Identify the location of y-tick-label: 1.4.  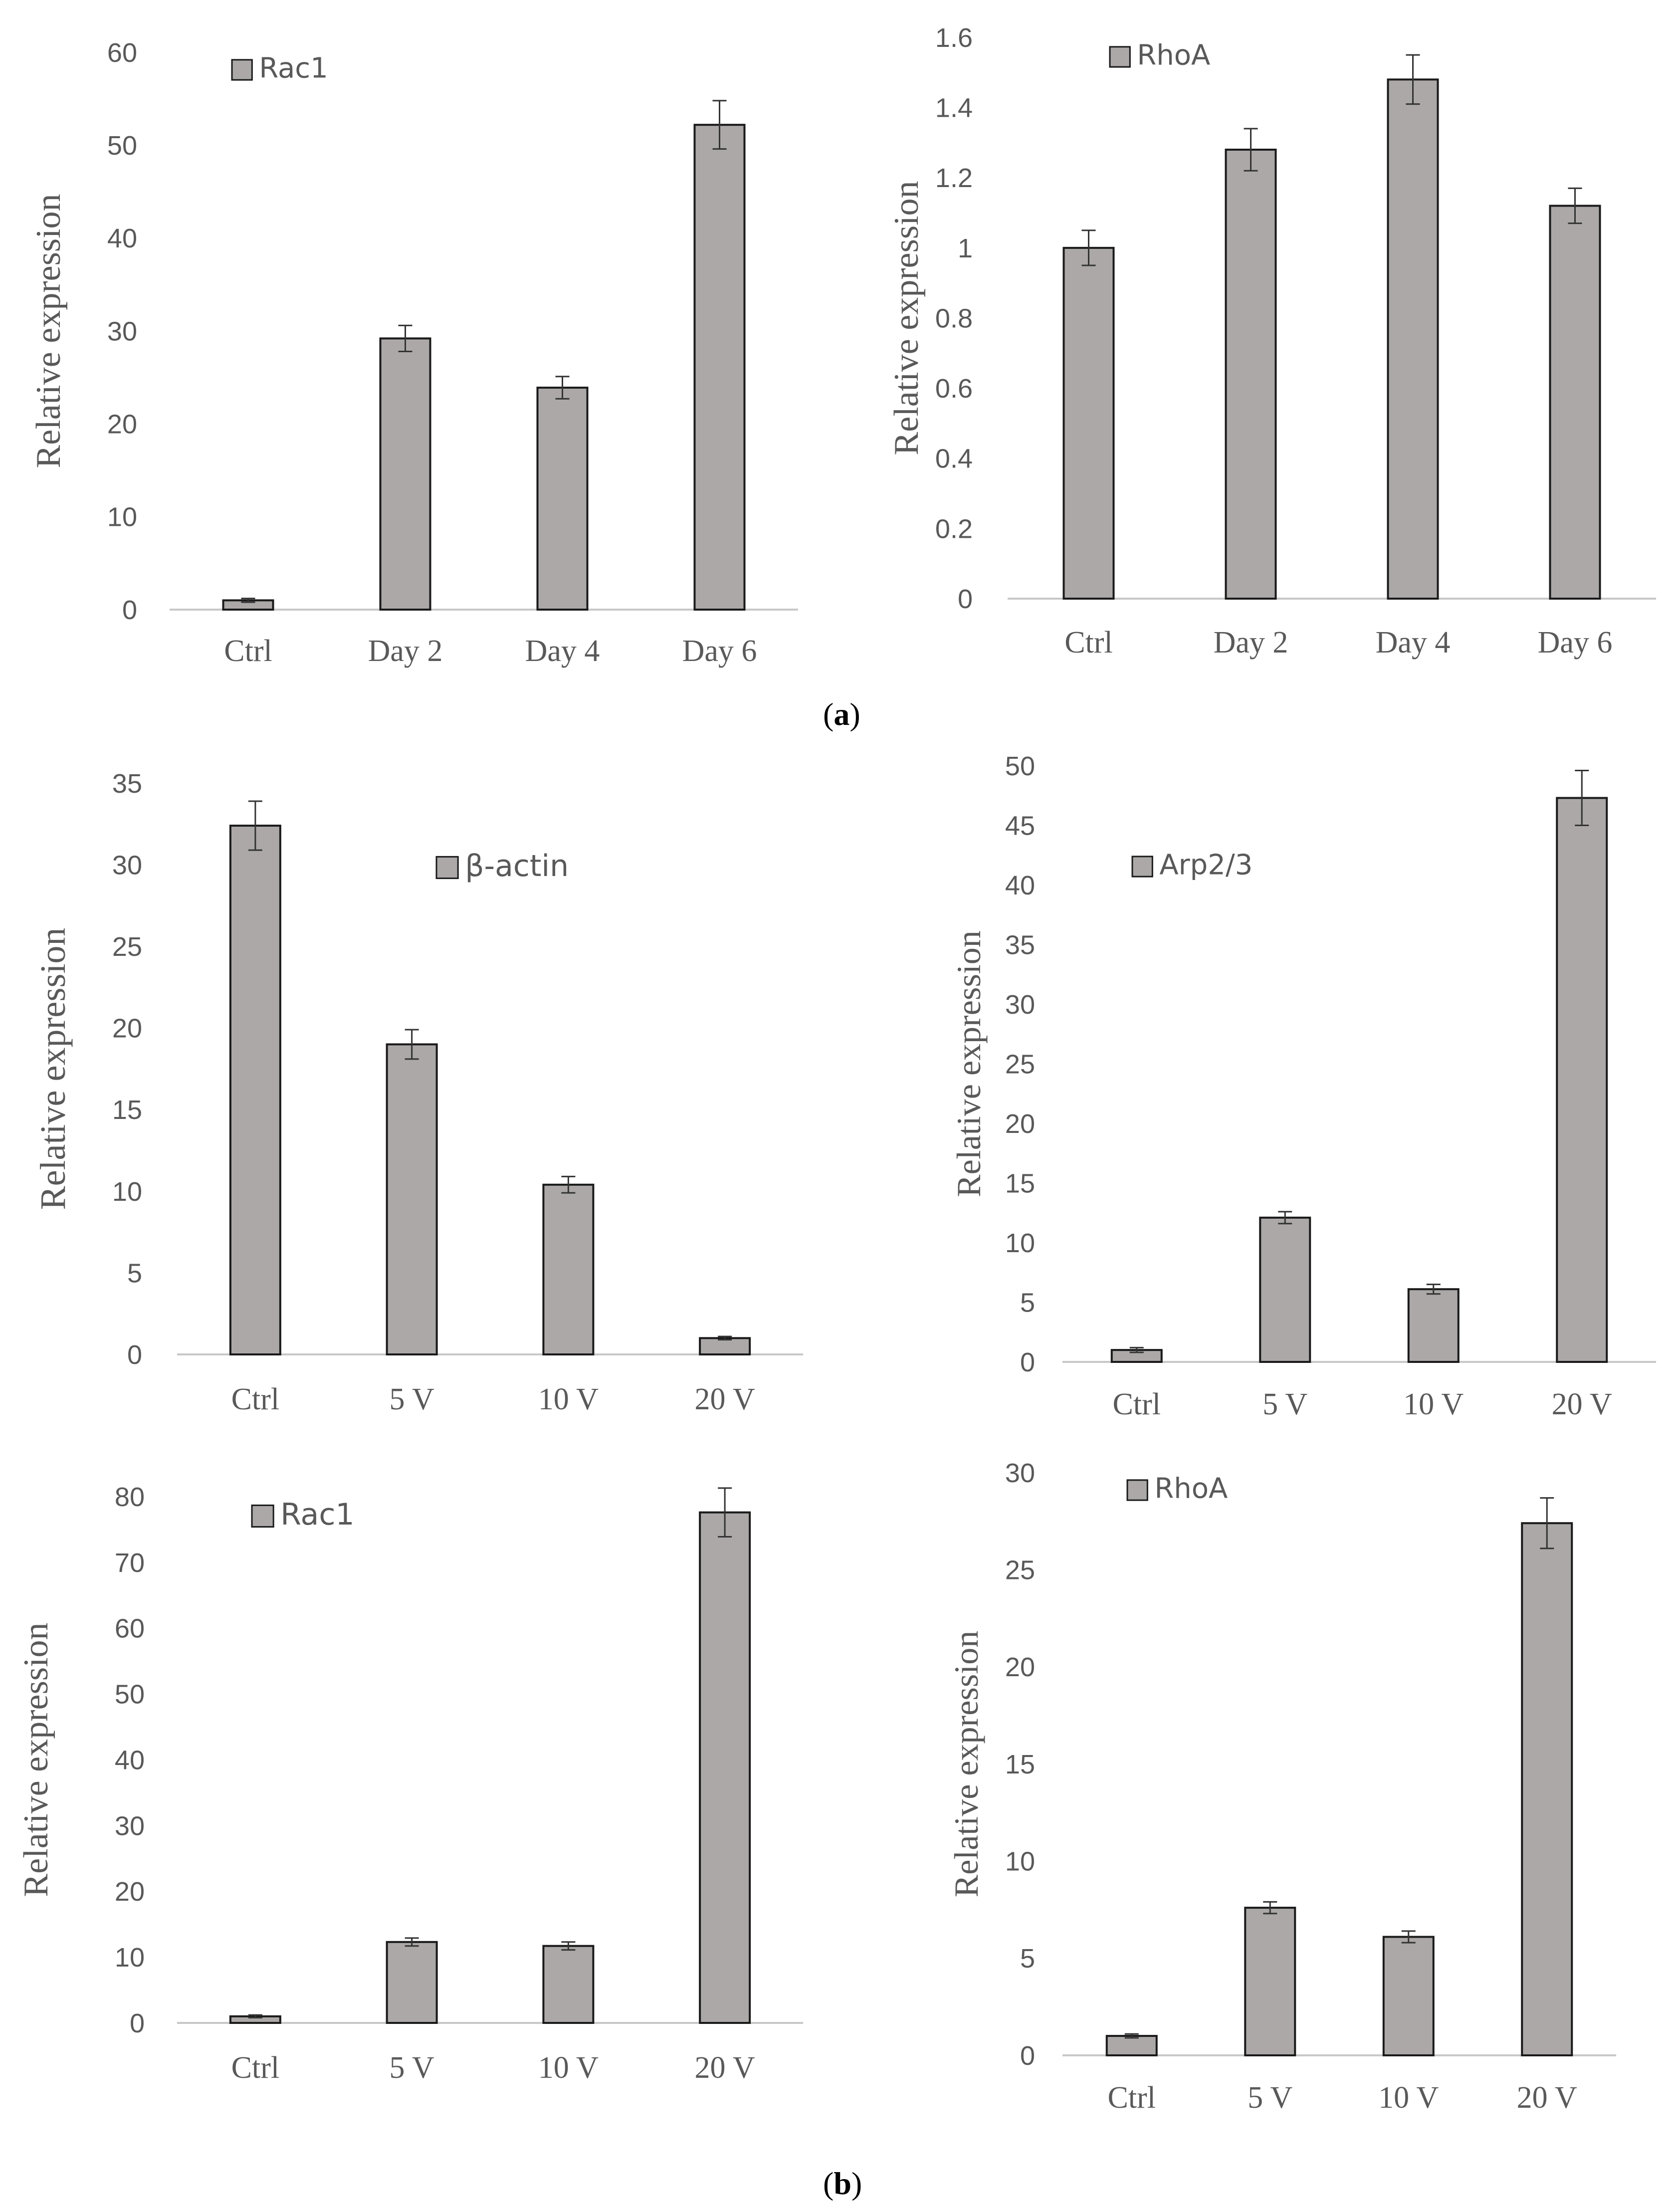
(954, 108).